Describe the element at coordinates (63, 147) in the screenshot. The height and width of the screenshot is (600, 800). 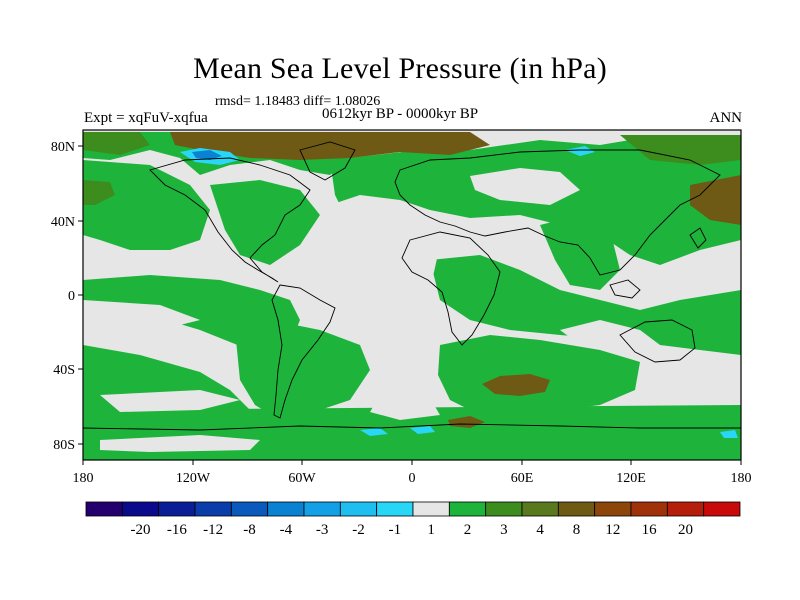
I see `lat-label: 80N` at that location.